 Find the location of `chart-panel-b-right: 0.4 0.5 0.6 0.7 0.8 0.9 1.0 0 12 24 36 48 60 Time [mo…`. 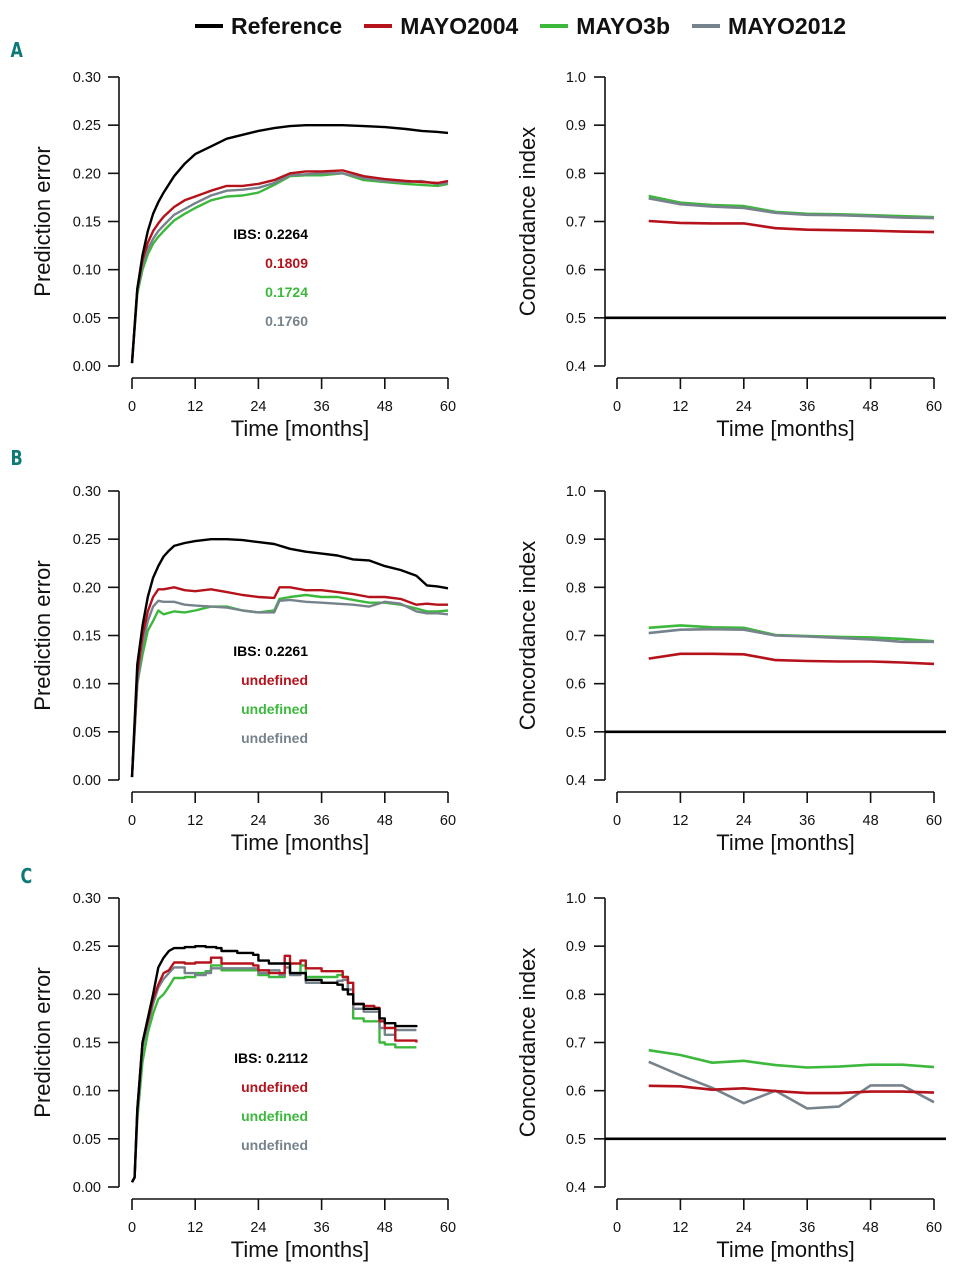

chart-panel-b-right: 0.4 0.5 0.6 0.7 0.8 0.9 1.0 0 12 24 36 48 60 Time [mo… is located at coordinates (730, 669).